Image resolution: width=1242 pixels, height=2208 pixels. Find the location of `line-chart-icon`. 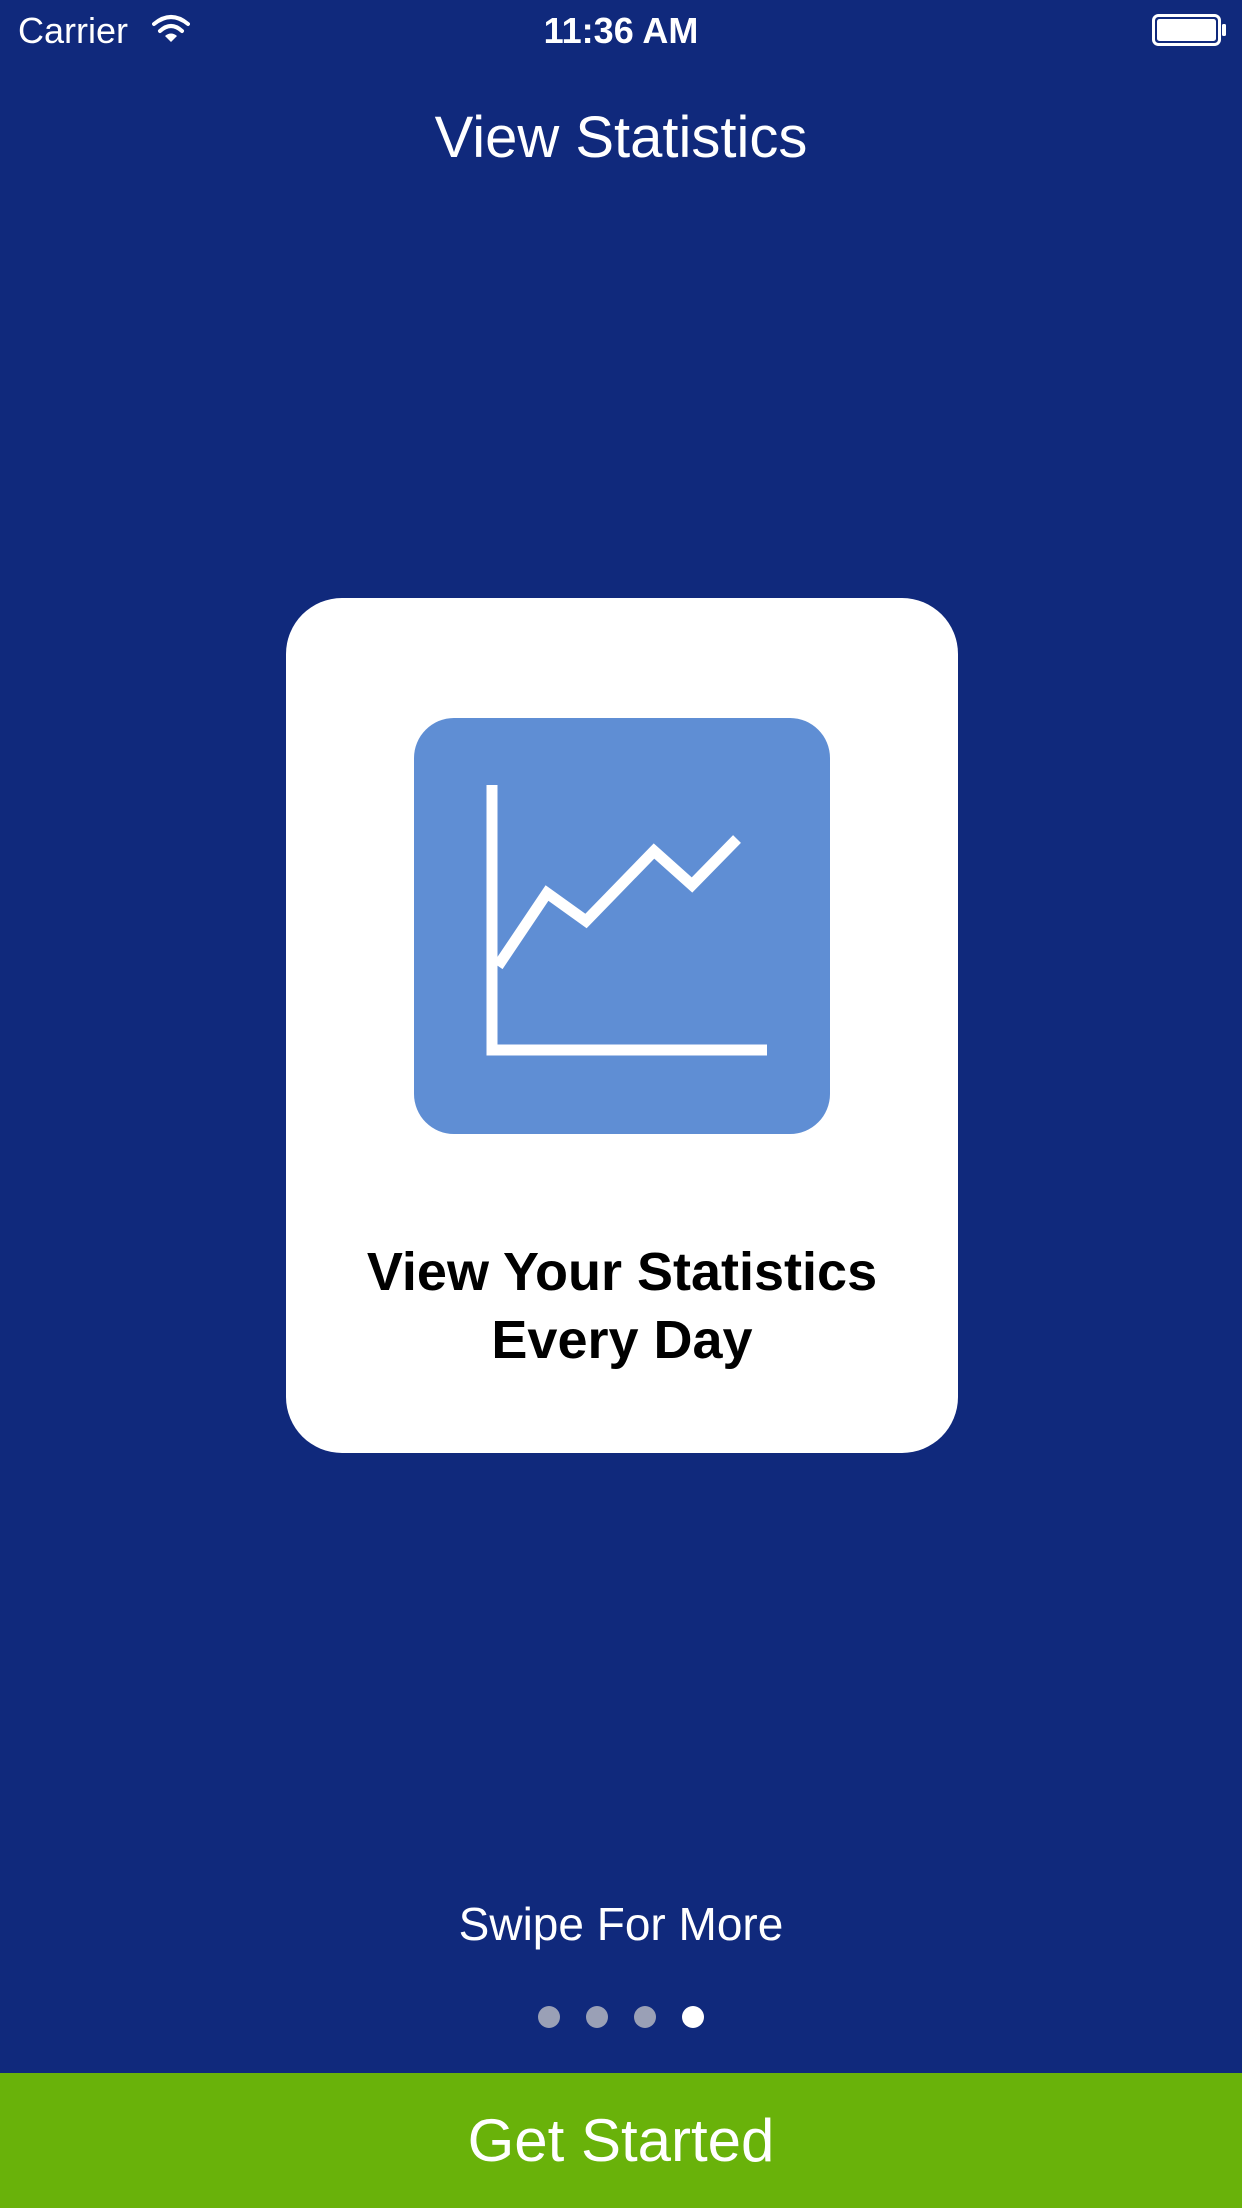

line-chart-icon is located at coordinates (626, 920).